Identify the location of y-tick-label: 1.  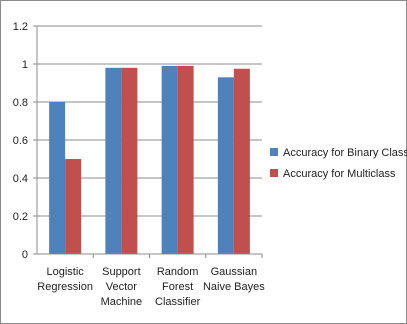
(25, 65).